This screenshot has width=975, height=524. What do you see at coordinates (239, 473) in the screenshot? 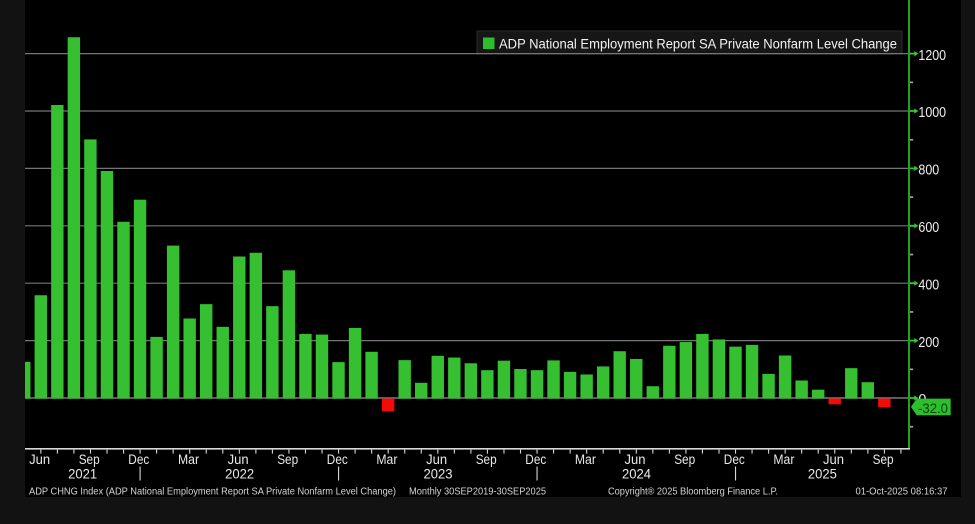
I see `svg-text: 2022` at bounding box center [239, 473].